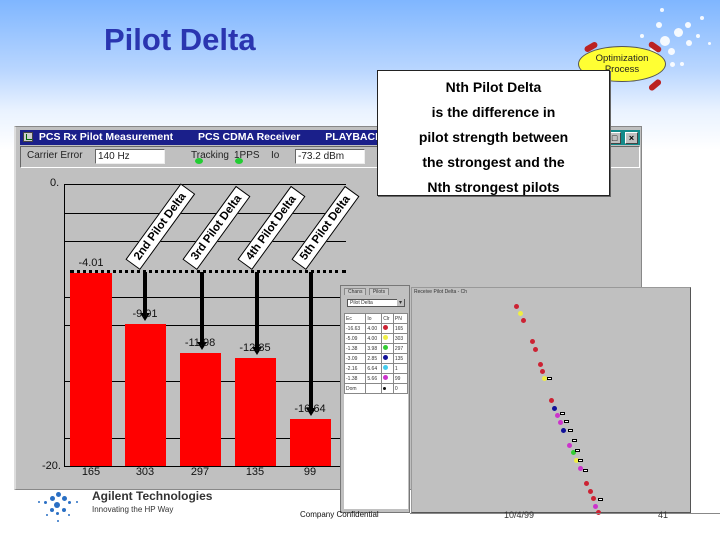 This screenshot has width=720, height=540. Describe the element at coordinates (493, 112) in the screenshot. I see `callout-line: is the difference in` at that location.